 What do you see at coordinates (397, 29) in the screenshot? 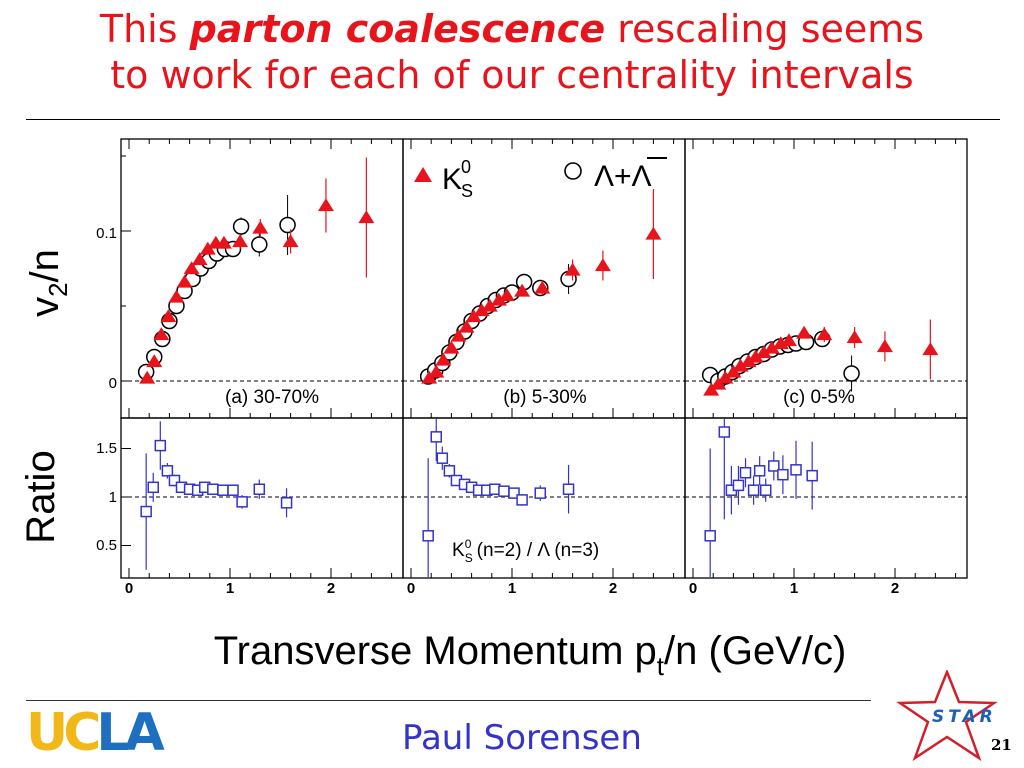
I see `title-emphasis: parton coalescence` at bounding box center [397, 29].